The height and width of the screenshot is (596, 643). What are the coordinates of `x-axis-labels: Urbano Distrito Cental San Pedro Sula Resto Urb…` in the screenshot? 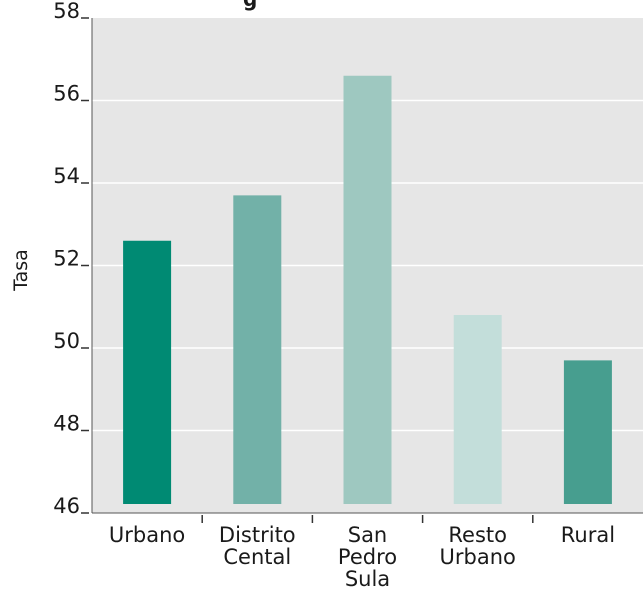 It's located at (362, 557).